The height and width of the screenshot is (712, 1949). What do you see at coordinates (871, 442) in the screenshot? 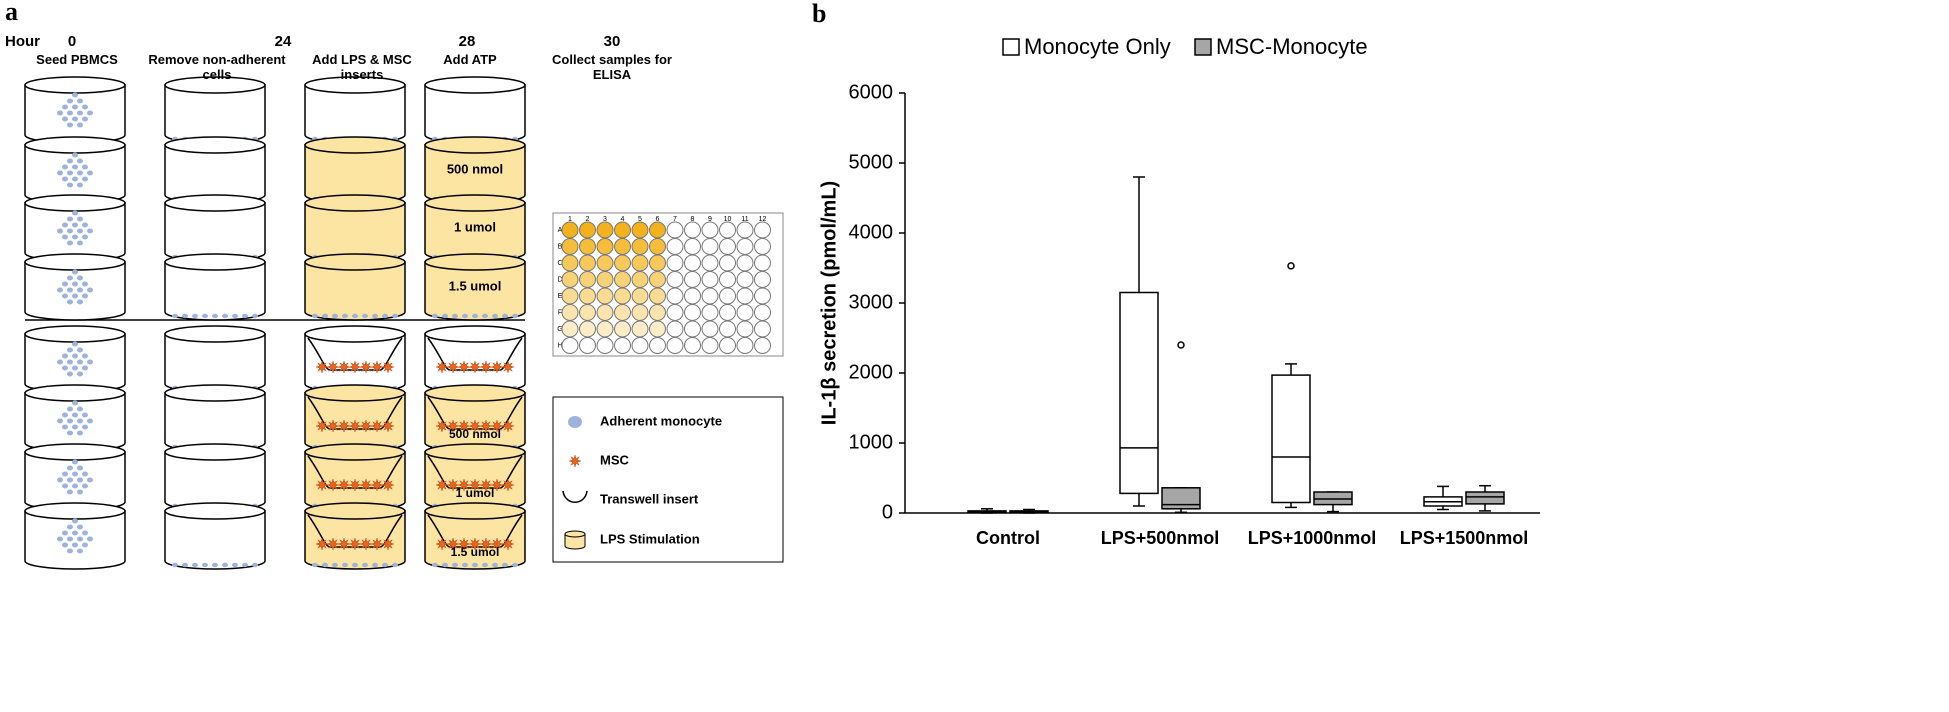
I see `y-tick-label: 1000` at bounding box center [871, 442].